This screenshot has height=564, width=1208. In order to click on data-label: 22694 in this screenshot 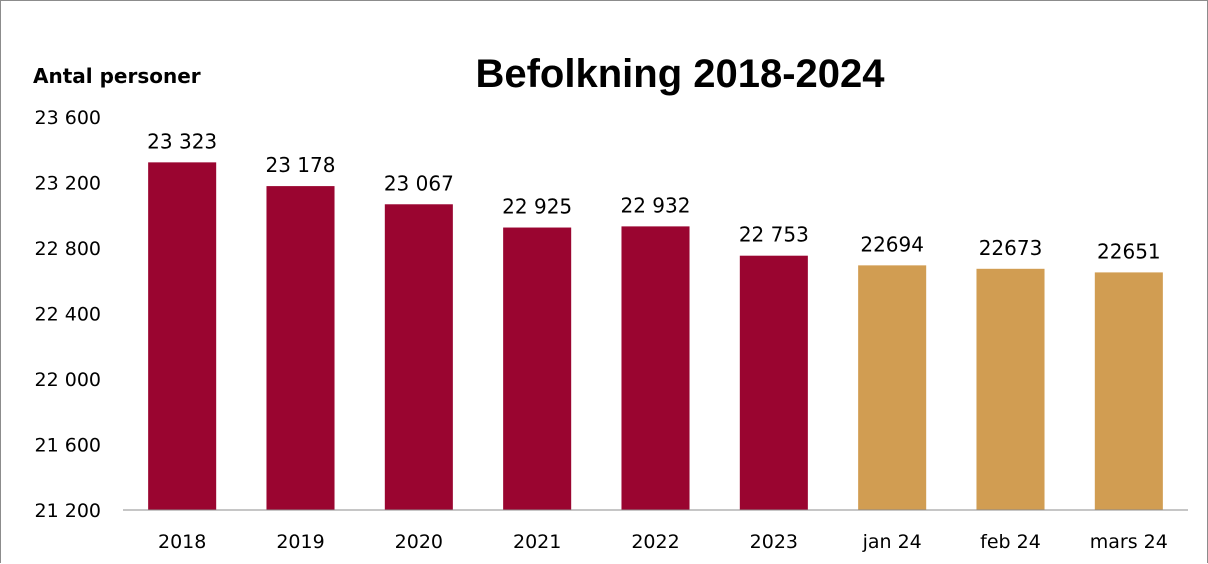, I will do `click(892, 244)`.